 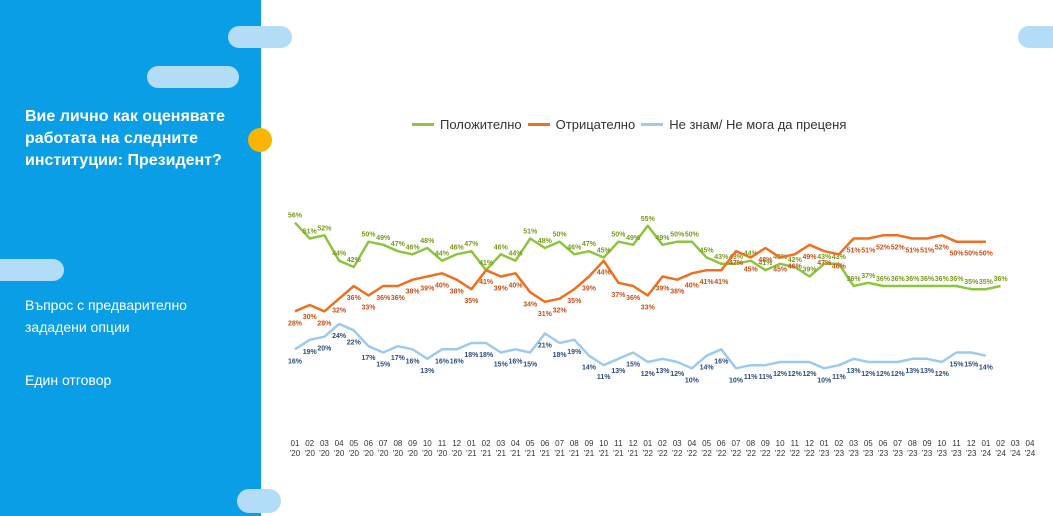 What do you see at coordinates (648, 219) in the screenshot?
I see `data-label-positive: 55%` at bounding box center [648, 219].